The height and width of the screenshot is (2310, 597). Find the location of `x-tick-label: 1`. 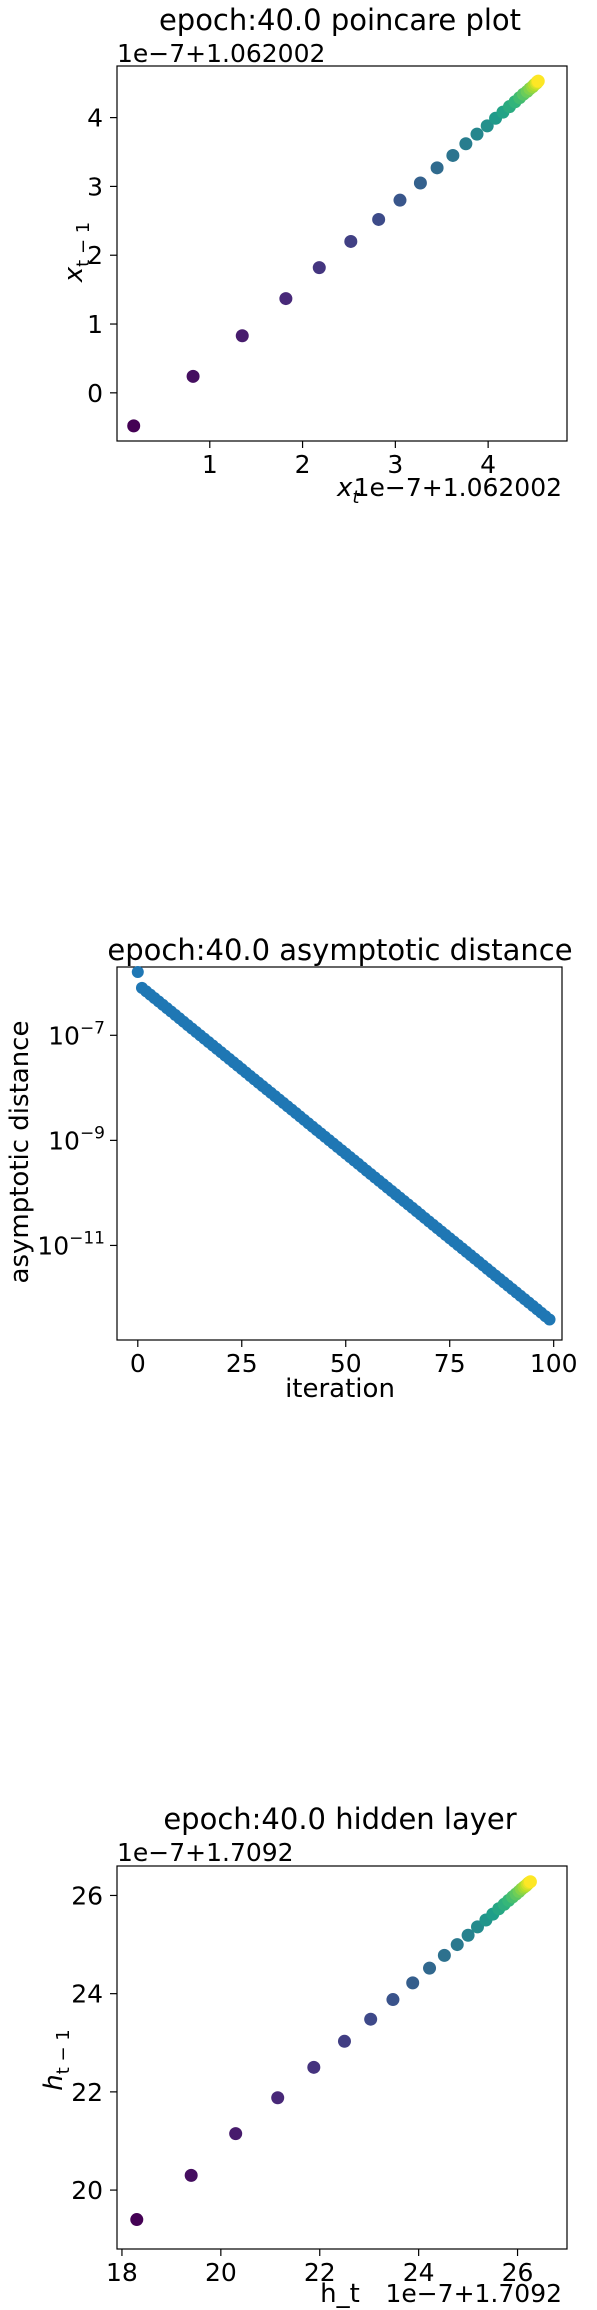

x-tick-label: 1 is located at coordinates (210, 464).